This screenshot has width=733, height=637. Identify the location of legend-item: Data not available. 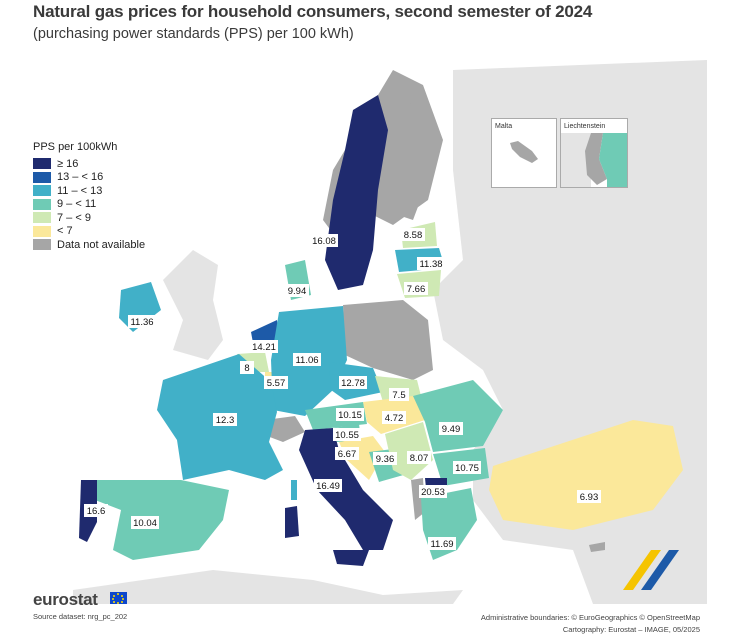
(89, 245).